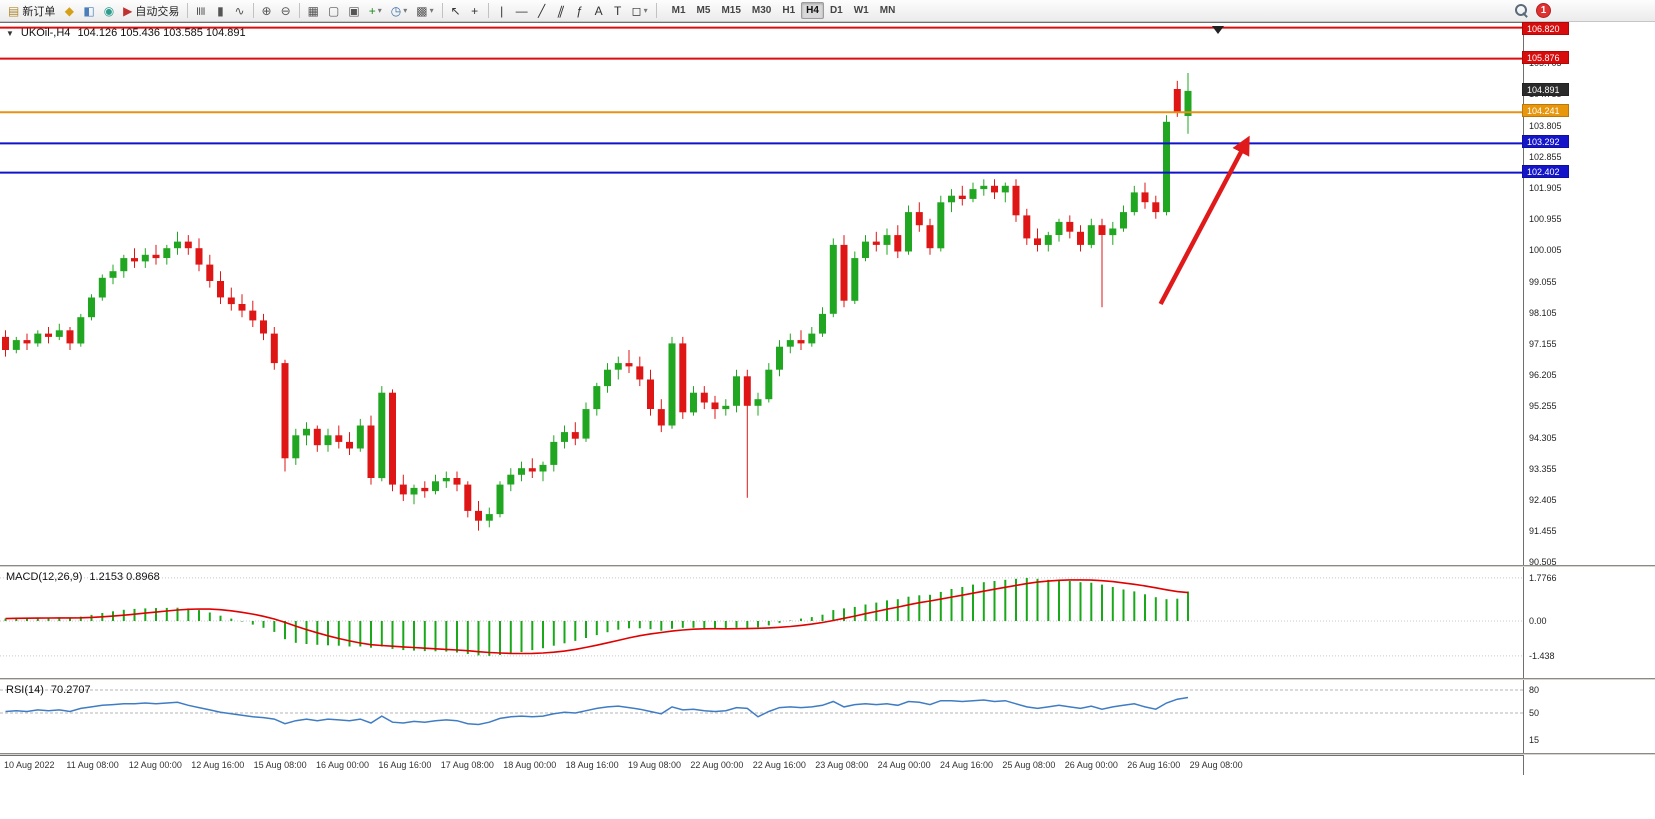 The image size is (1655, 819). What do you see at coordinates (640, 11) in the screenshot?
I see `shapes-button: ◻ ▾` at bounding box center [640, 11].